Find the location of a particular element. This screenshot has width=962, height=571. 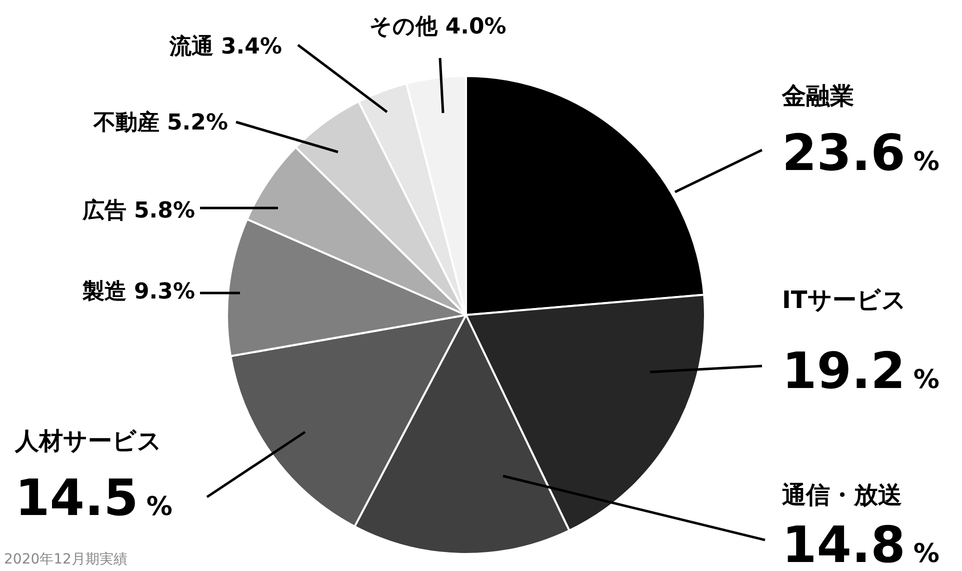

slice-label: ITサービス is located at coordinates (844, 300).